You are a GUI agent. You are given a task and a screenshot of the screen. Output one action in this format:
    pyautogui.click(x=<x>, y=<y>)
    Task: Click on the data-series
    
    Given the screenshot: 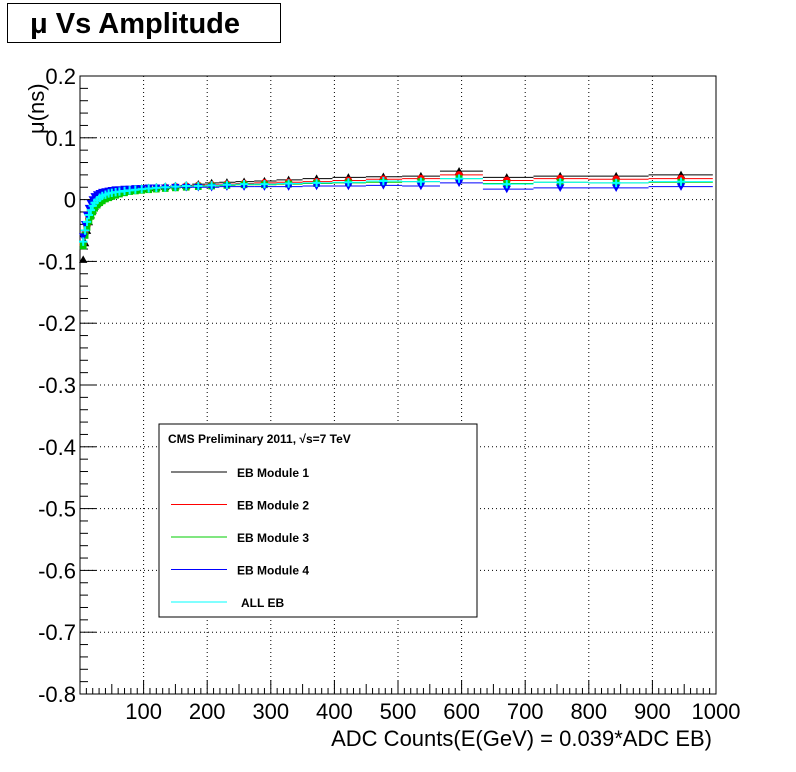 What is the action you would take?
    pyautogui.click(x=395, y=214)
    